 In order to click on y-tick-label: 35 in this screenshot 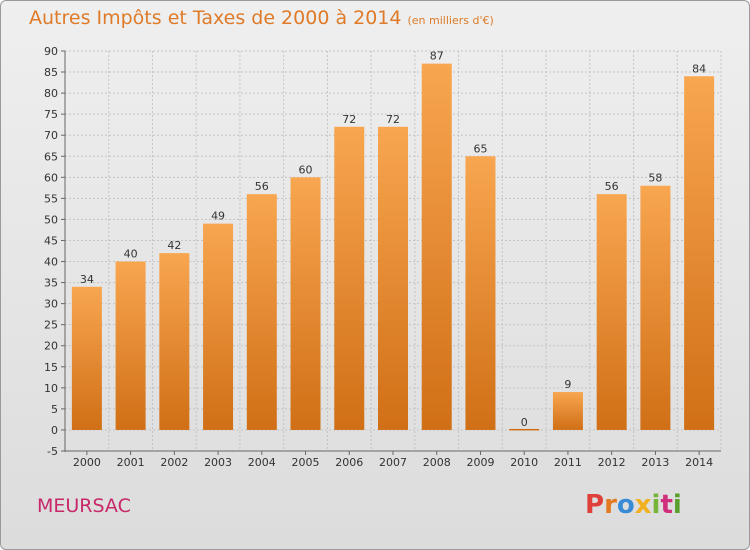, I will do `click(51, 283)`.